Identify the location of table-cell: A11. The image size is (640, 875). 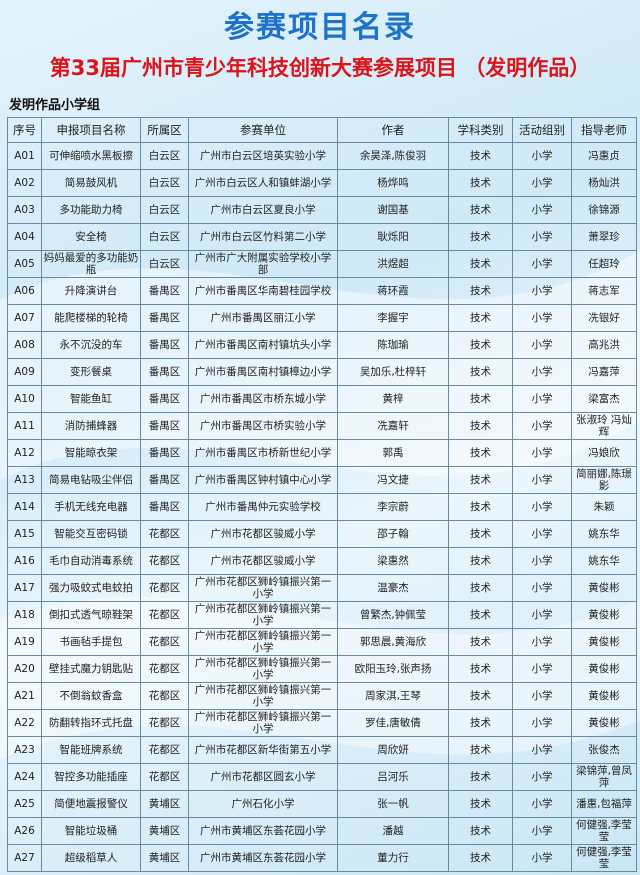
(24, 426).